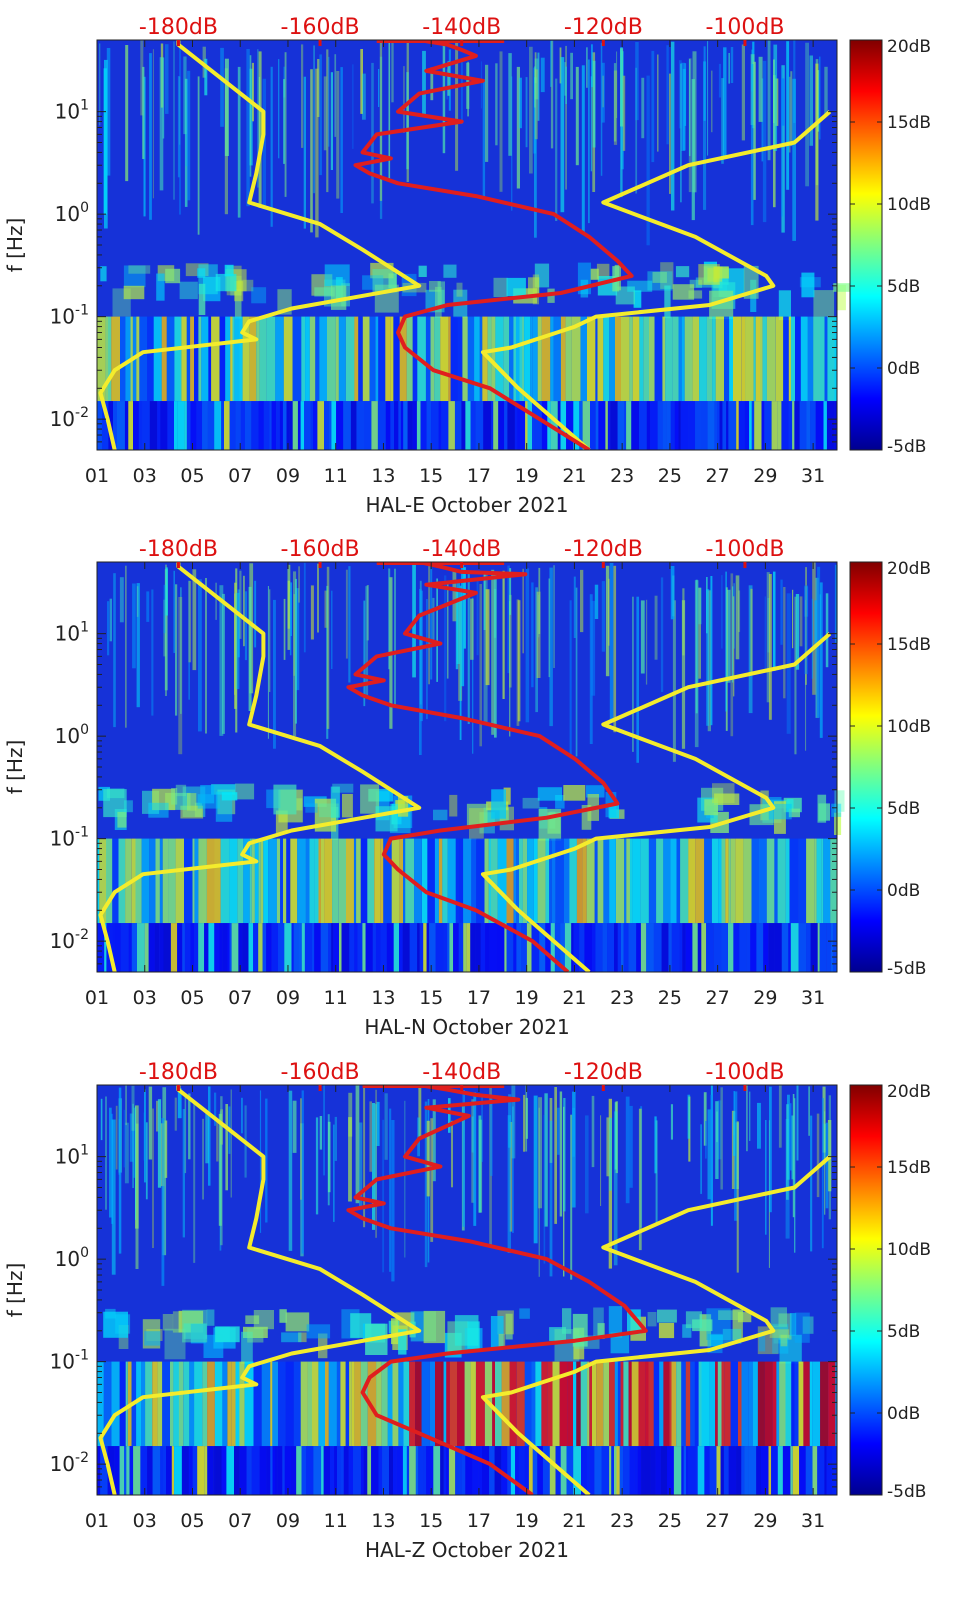 The width and height of the screenshot is (962, 1599). I want to click on y-tick-label: 10¹, so click(72, 1156).